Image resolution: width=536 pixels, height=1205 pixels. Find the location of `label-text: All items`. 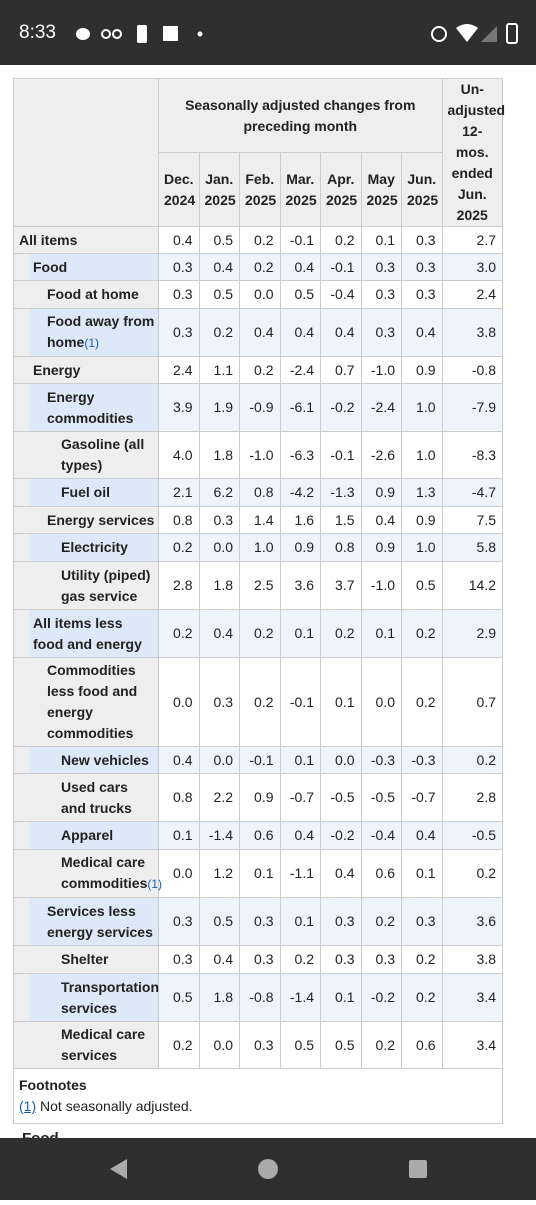

label-text: All items is located at coordinates (48, 239).